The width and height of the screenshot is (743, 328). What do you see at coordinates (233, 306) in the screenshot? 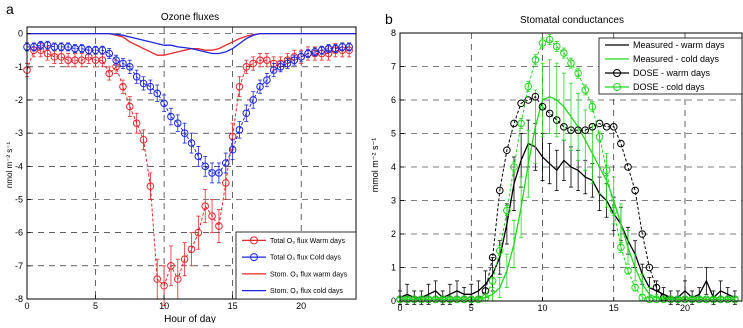
I see `panel-a-xtick-label-3: 15` at bounding box center [233, 306].